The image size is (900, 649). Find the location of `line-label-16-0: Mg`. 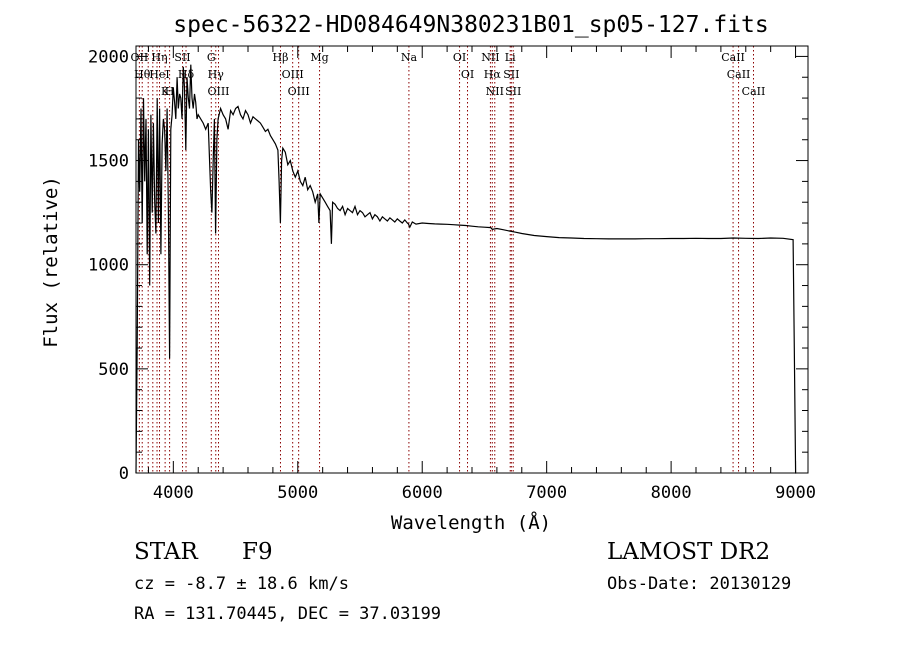

line-label-16-0: Mg is located at coordinates (319, 57).